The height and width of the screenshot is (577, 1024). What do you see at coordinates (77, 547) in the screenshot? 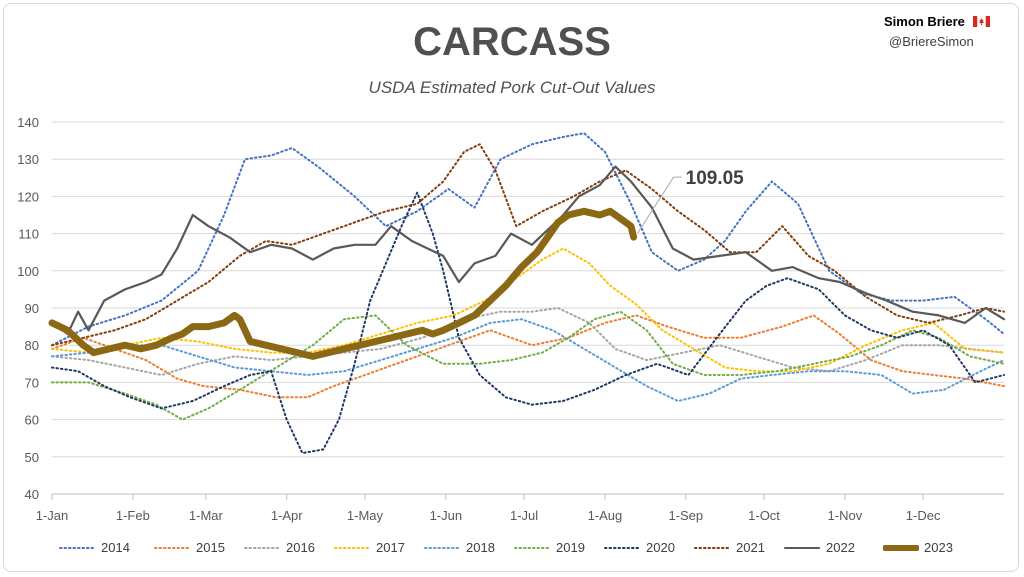
I see `legend-swatch-2014` at bounding box center [77, 547].